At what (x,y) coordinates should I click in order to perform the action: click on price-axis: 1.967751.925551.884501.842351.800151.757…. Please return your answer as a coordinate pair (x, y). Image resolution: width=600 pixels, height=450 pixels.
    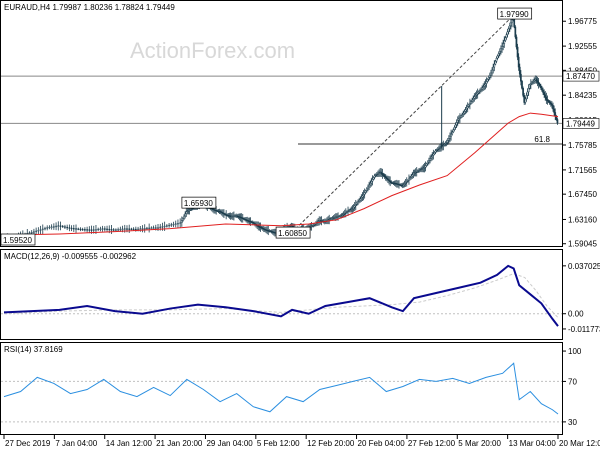
    Looking at the image, I should click on (579, 133).